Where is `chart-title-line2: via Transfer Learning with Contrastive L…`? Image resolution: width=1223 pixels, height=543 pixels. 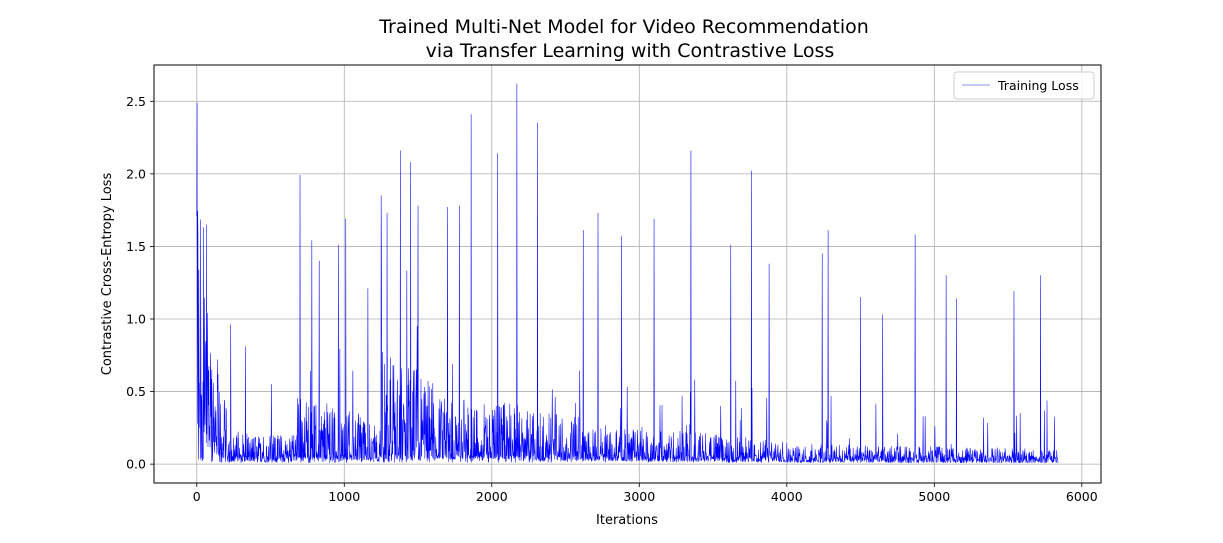 chart-title-line2: via Transfer Learning with Contrastive L… is located at coordinates (630, 51).